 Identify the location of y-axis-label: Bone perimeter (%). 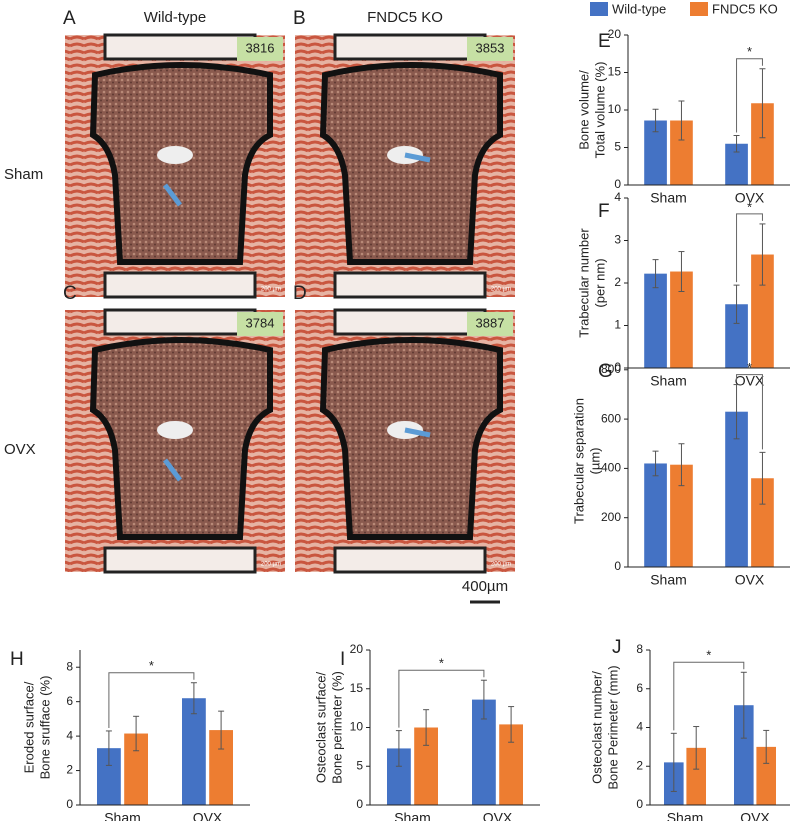
(336, 727).